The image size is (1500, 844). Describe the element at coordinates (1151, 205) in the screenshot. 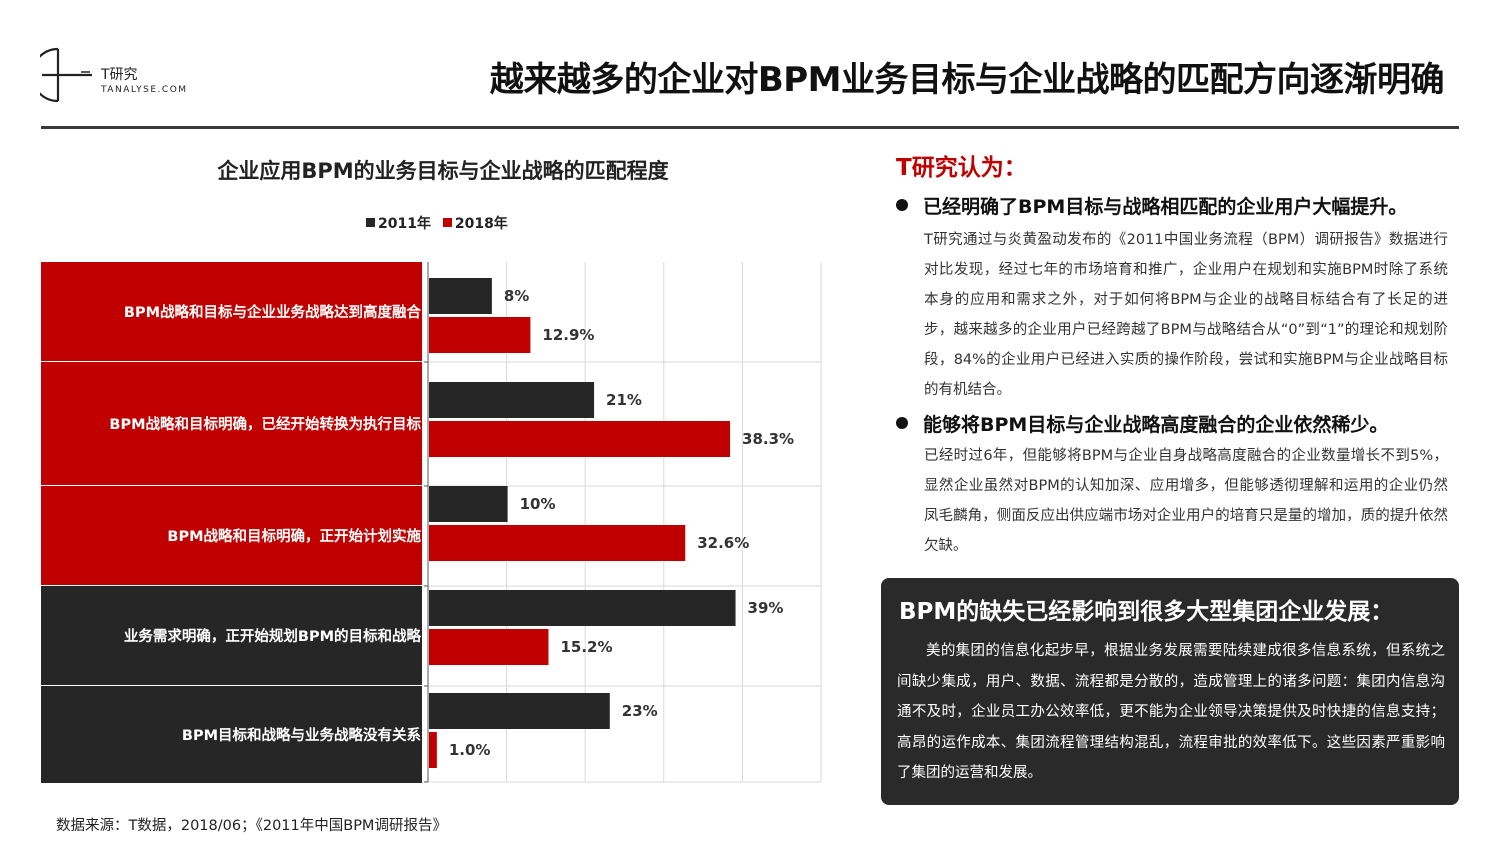

I see `insight-point-title: 已经明确了BPM目标与战略相匹配的企业用户大幅提升。` at that location.